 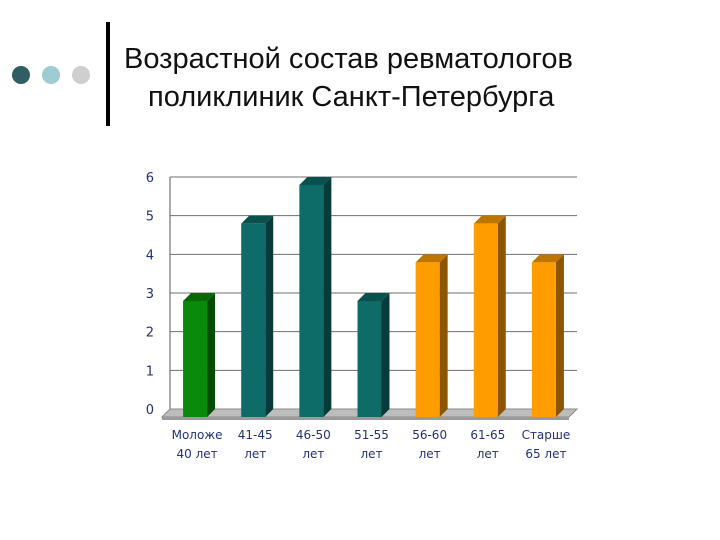 I want to click on y-tick-label: 0, so click(x=150, y=410).